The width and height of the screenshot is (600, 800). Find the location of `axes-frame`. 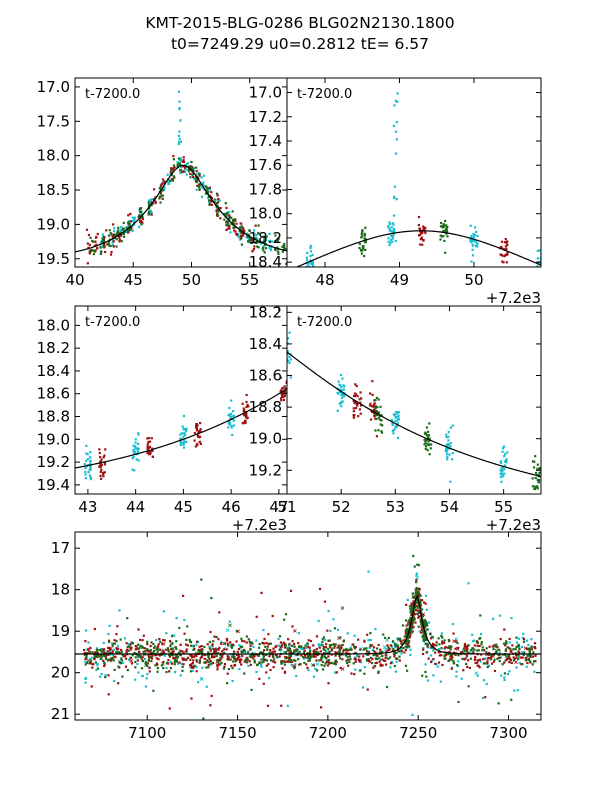

axes-frame is located at coordinates (414, 400).